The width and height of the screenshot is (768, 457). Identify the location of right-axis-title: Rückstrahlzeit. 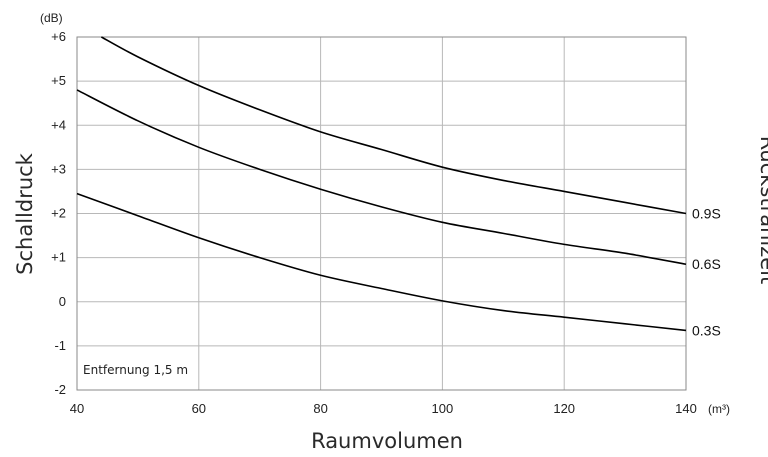
(762, 210).